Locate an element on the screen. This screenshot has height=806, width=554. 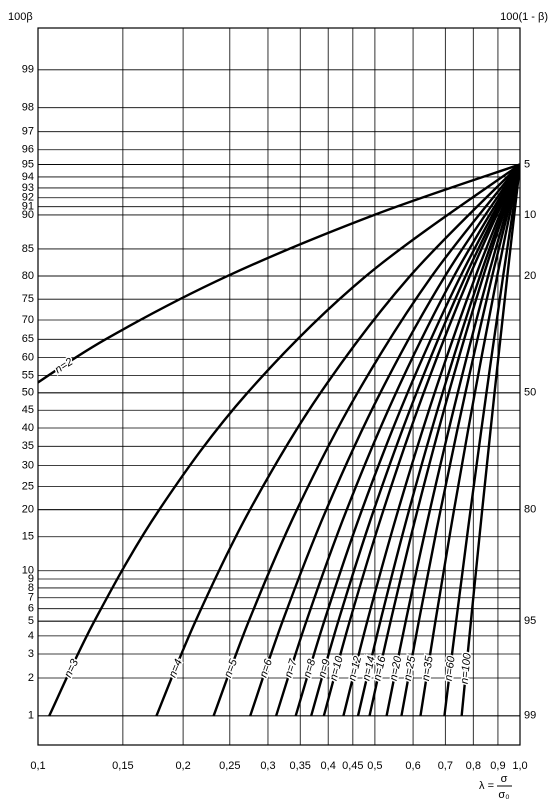
y-tick-label: 96 is located at coordinates (28, 150).